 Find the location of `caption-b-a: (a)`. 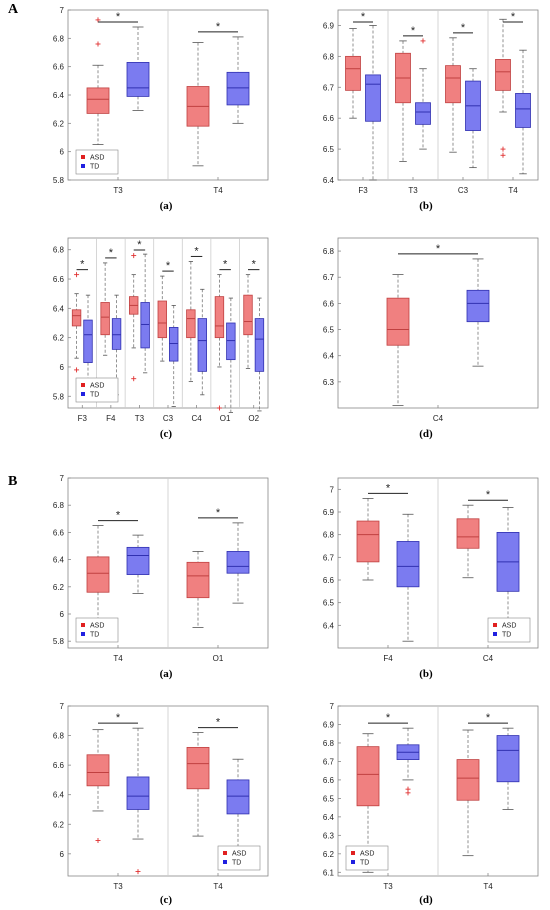

caption-b-a: (a) is located at coordinates (166, 674).